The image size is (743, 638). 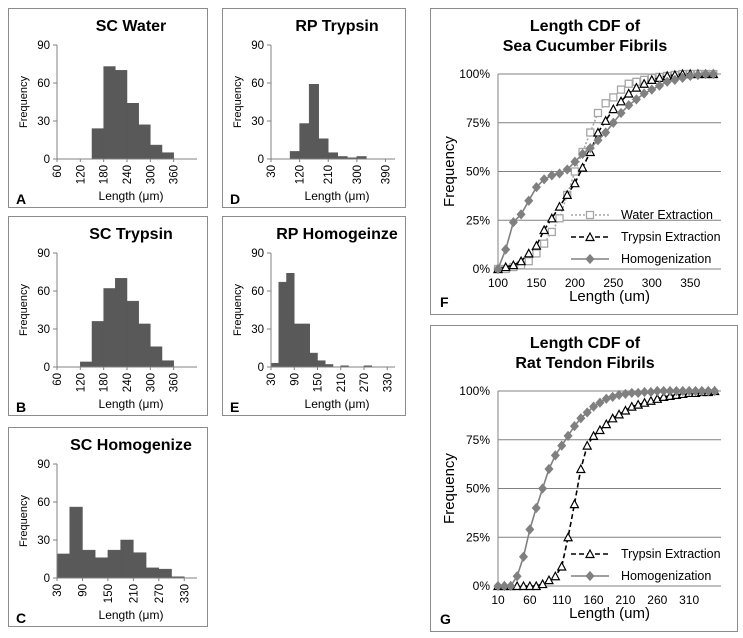 I want to click on y-tick-label: 0%, so click(x=482, y=269).